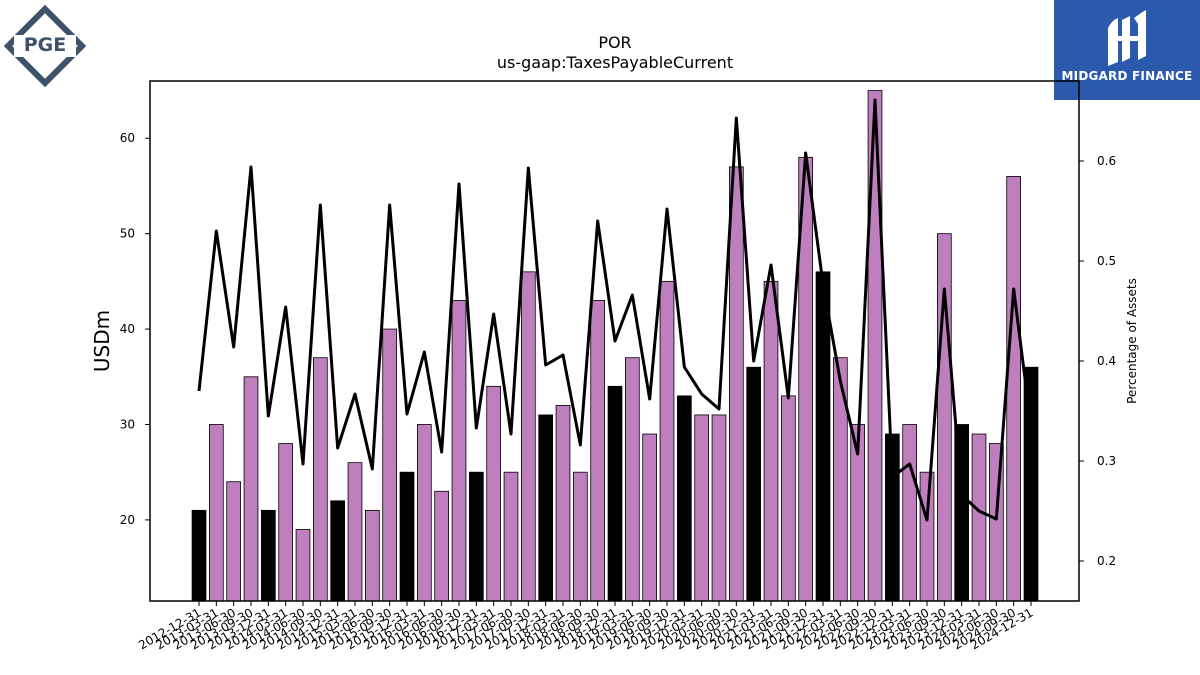 This screenshot has width=1200, height=675. I want to click on midgard-logo-text: MIDGARD FINANCE, so click(1127, 76).